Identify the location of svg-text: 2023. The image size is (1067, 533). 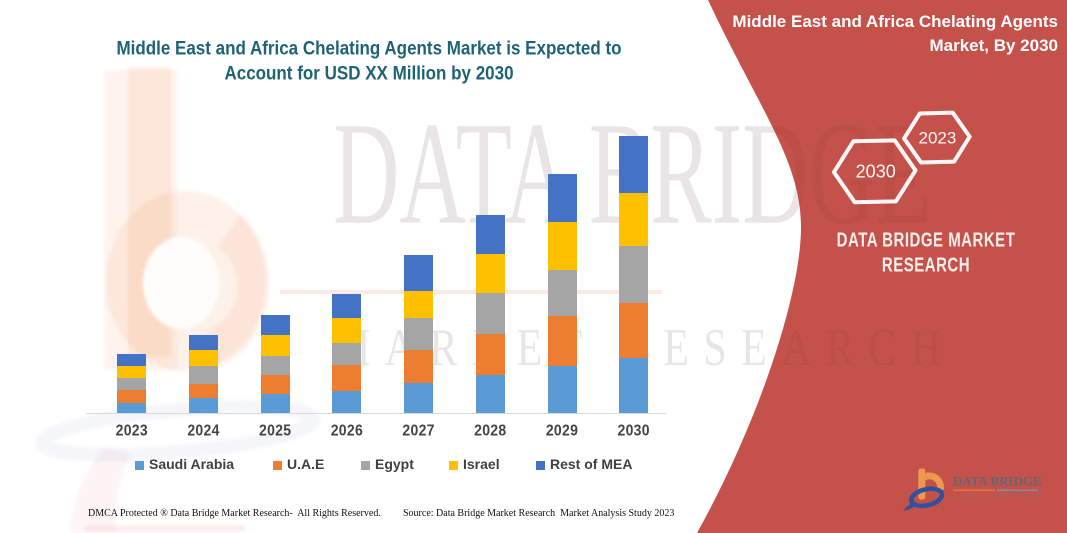
(937, 138).